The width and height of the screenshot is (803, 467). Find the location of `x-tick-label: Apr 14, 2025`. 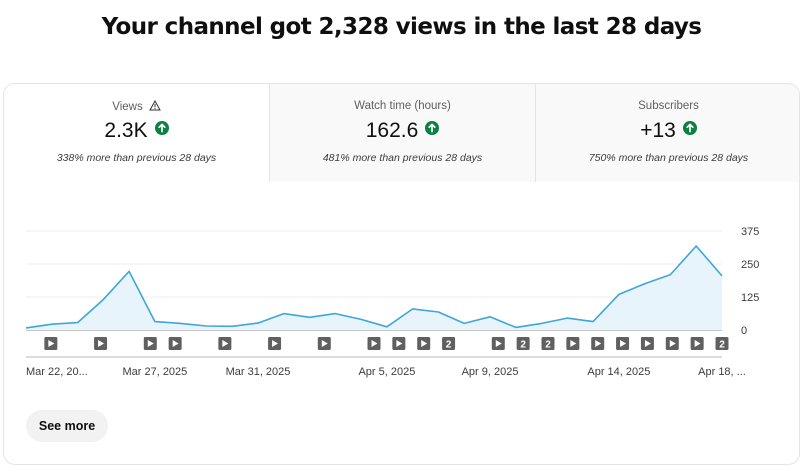

x-tick-label: Apr 14, 2025 is located at coordinates (618, 372).